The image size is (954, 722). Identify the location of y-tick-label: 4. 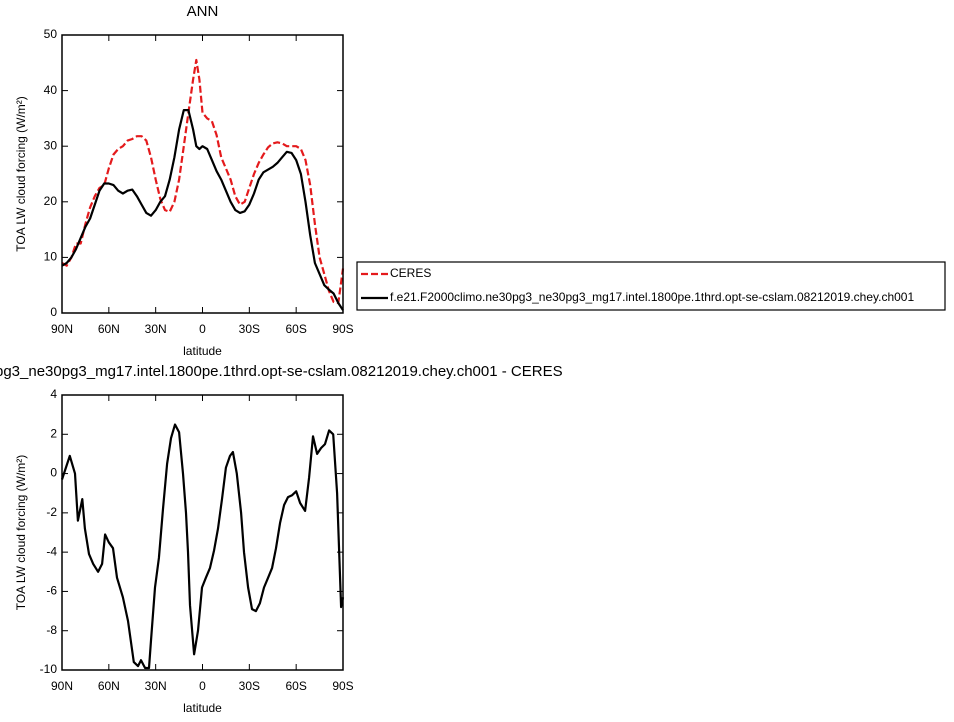
(53, 394).